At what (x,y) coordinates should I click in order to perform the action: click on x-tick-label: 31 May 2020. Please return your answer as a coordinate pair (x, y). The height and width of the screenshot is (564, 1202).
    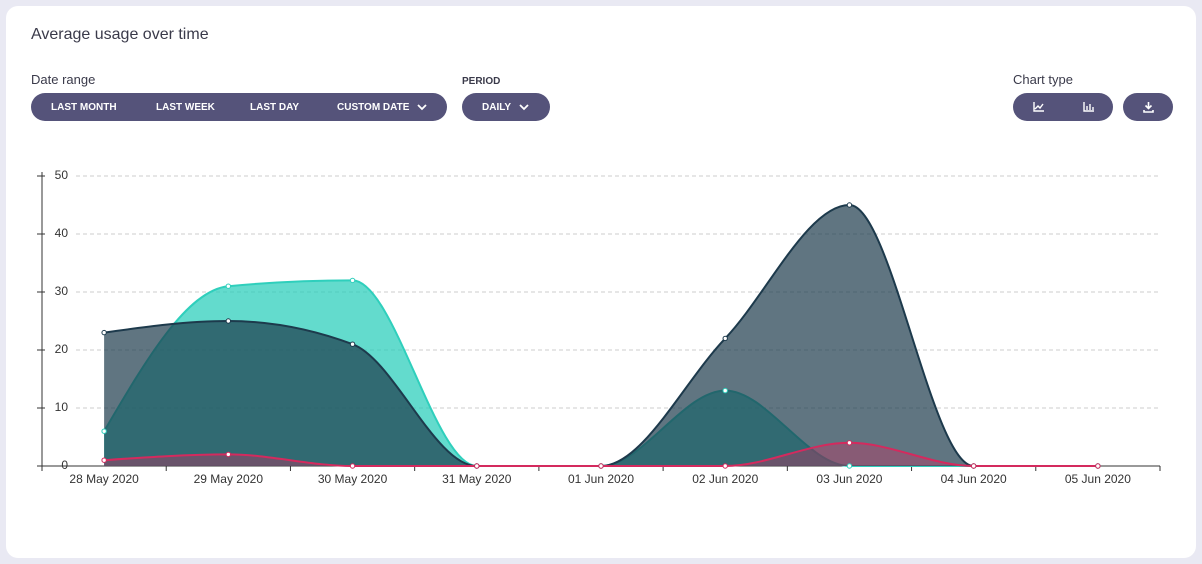
    Looking at the image, I should click on (477, 479).